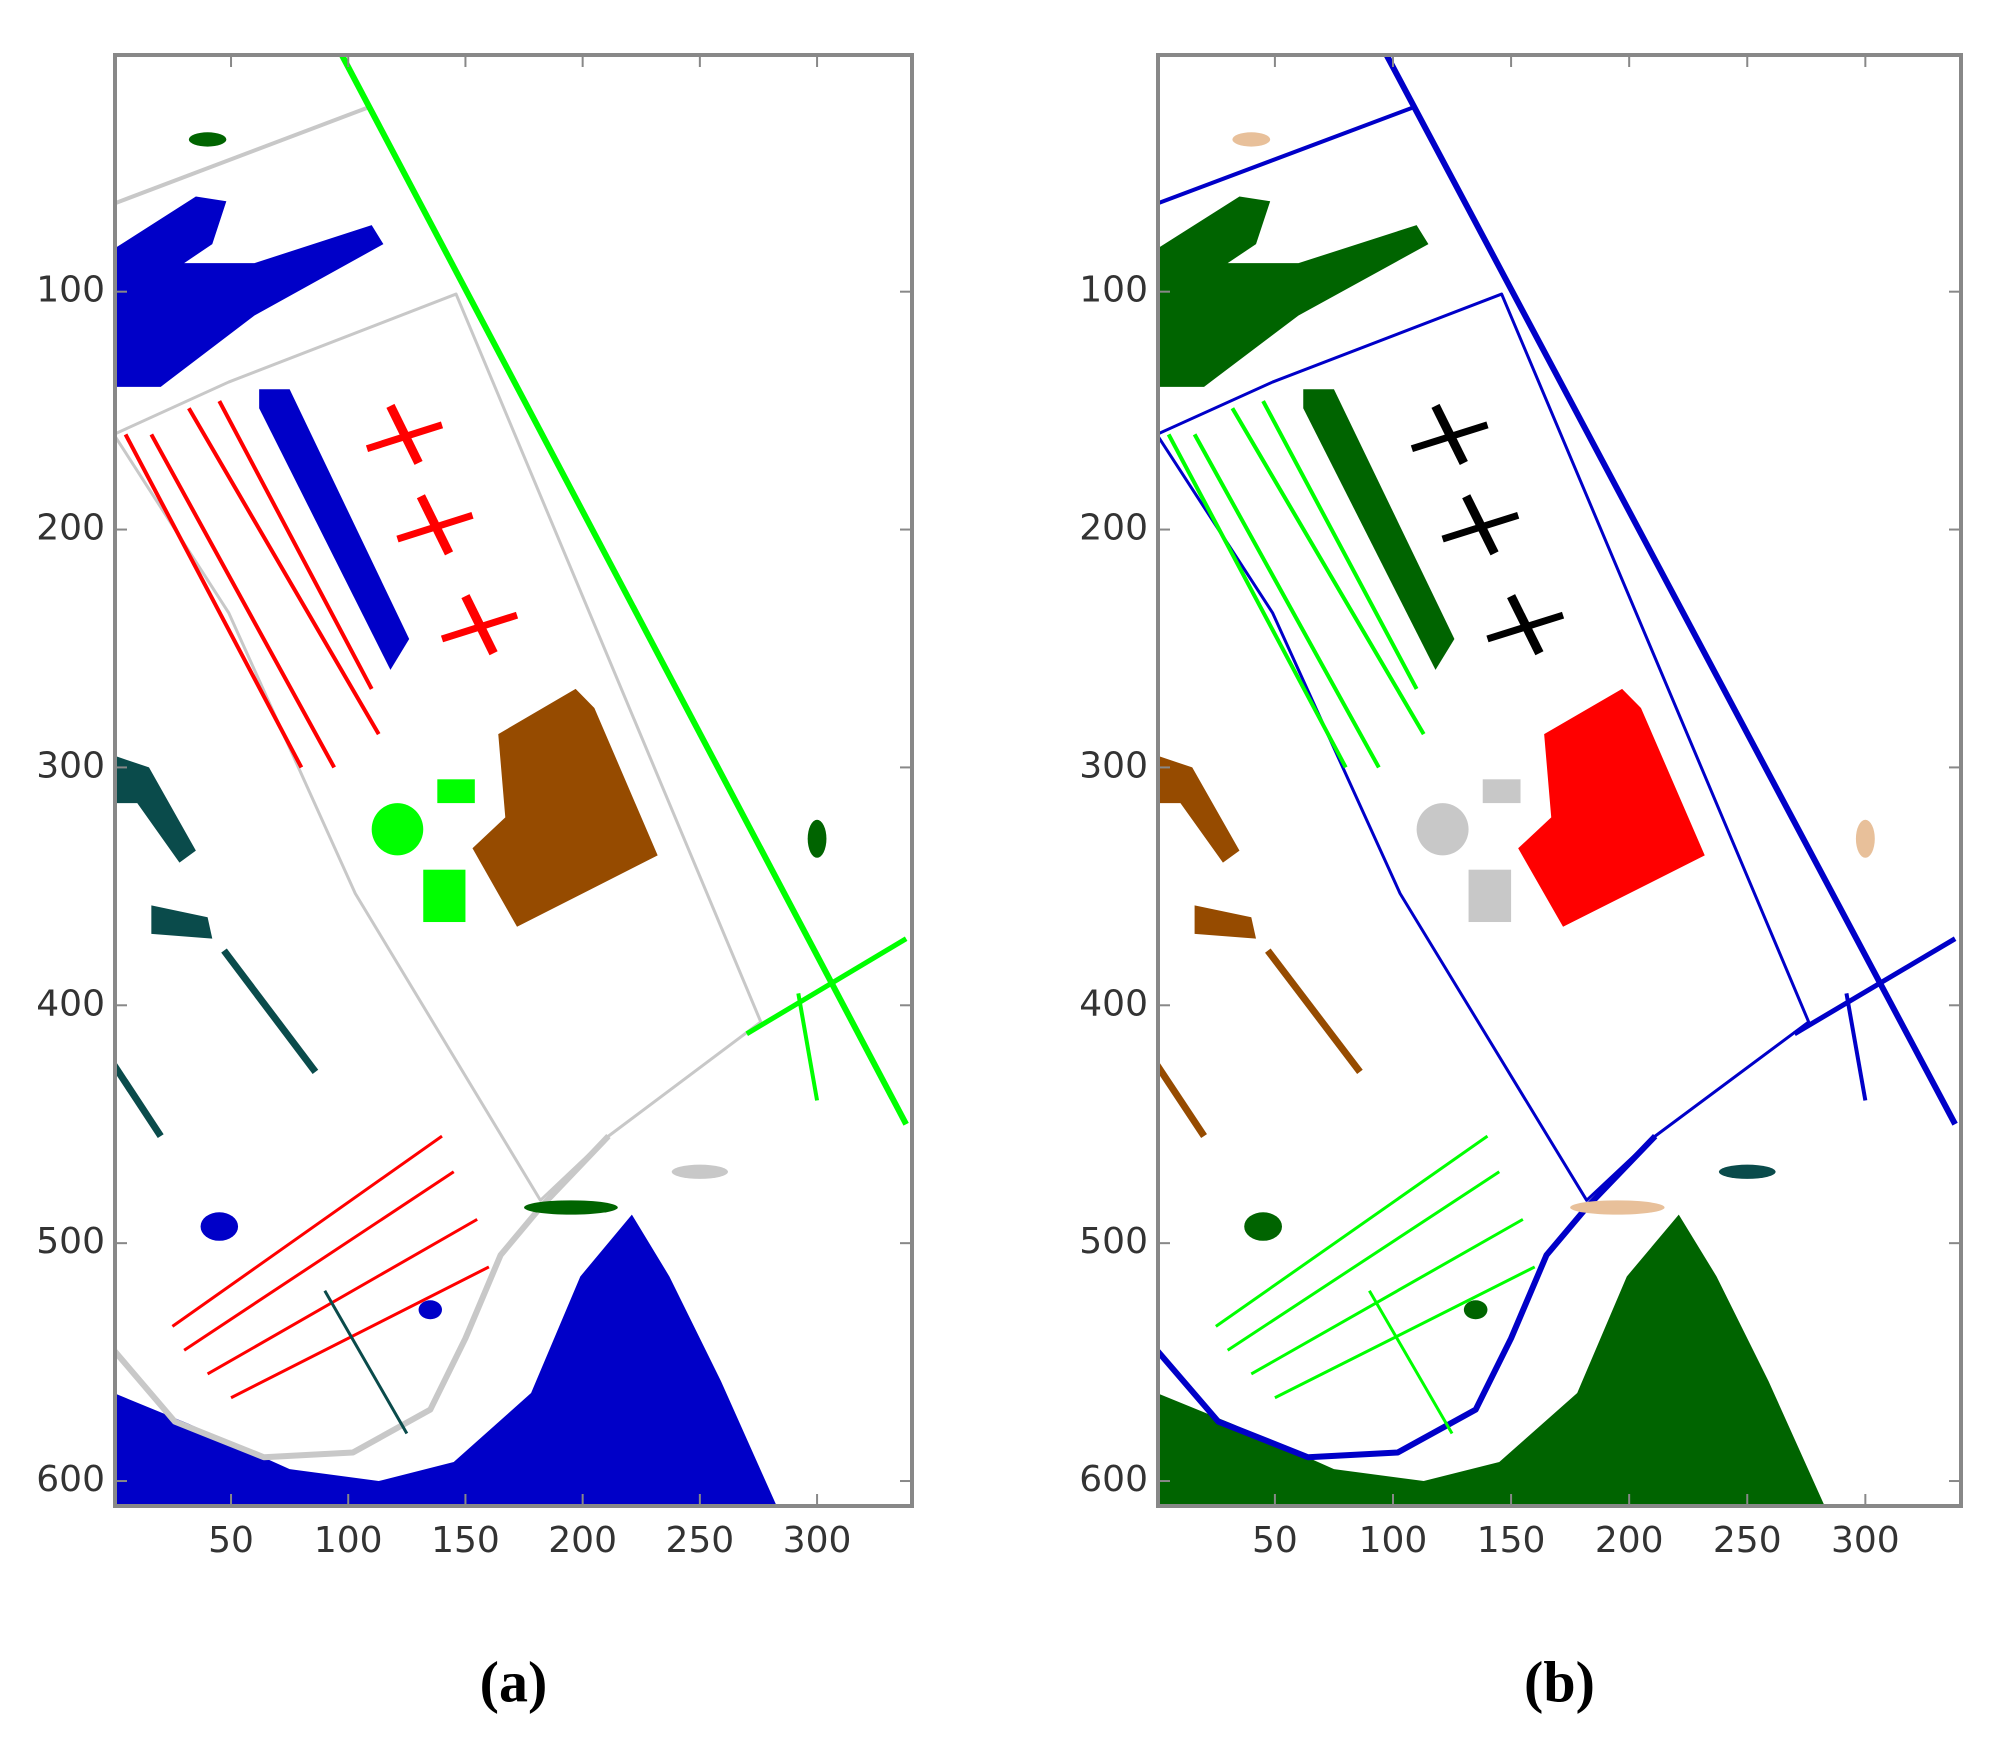  Describe the element at coordinates (1559, 1681) in the screenshot. I see `panel-caption: (b)` at that location.